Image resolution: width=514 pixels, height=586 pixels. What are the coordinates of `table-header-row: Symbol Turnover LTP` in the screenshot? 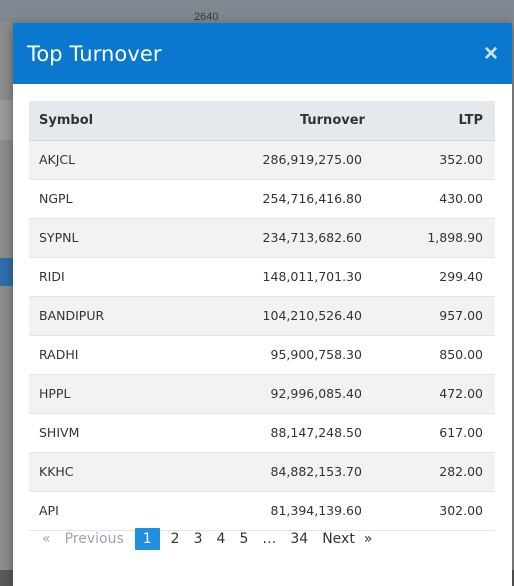 It's located at (262, 121).